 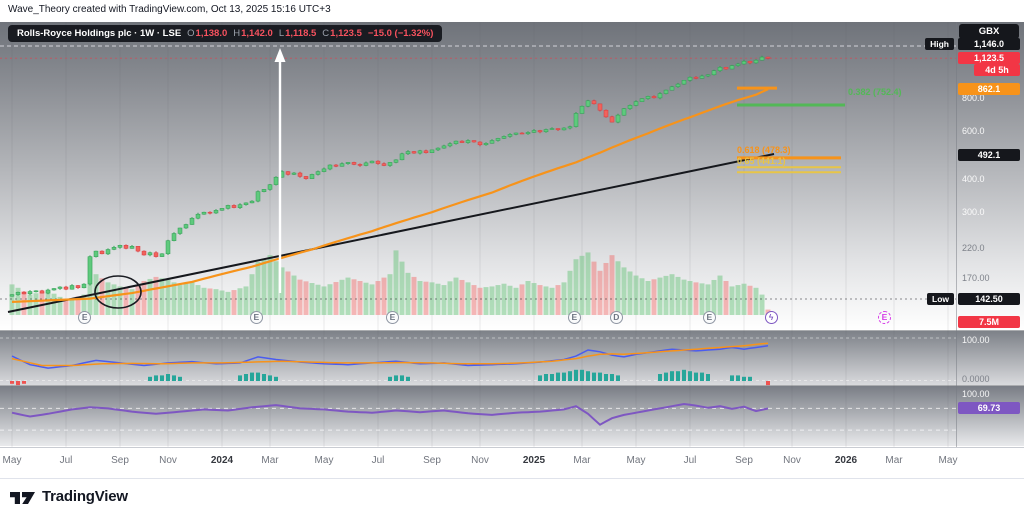 I want to click on price-scale-label: 220.0, so click(x=973, y=248).